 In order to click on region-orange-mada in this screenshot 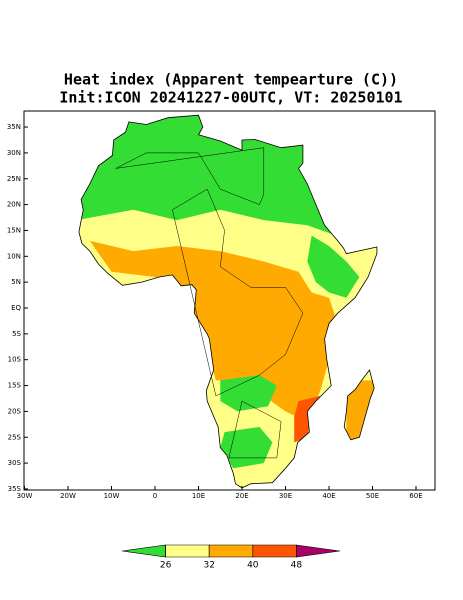, I will do `click(361, 411)`.